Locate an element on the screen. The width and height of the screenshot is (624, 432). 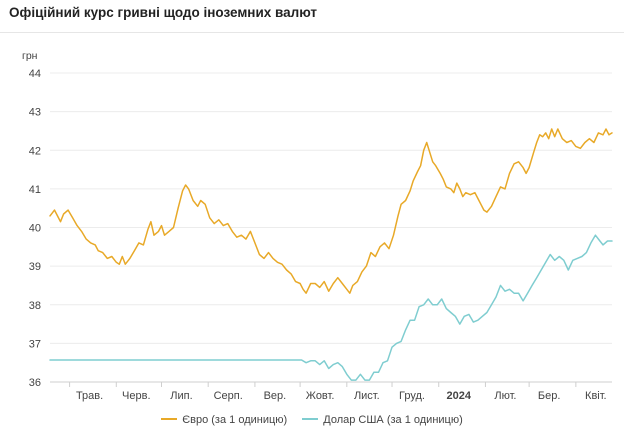
legend-label-usd: Долар США (за 1 одиницю) is located at coordinates (393, 420).